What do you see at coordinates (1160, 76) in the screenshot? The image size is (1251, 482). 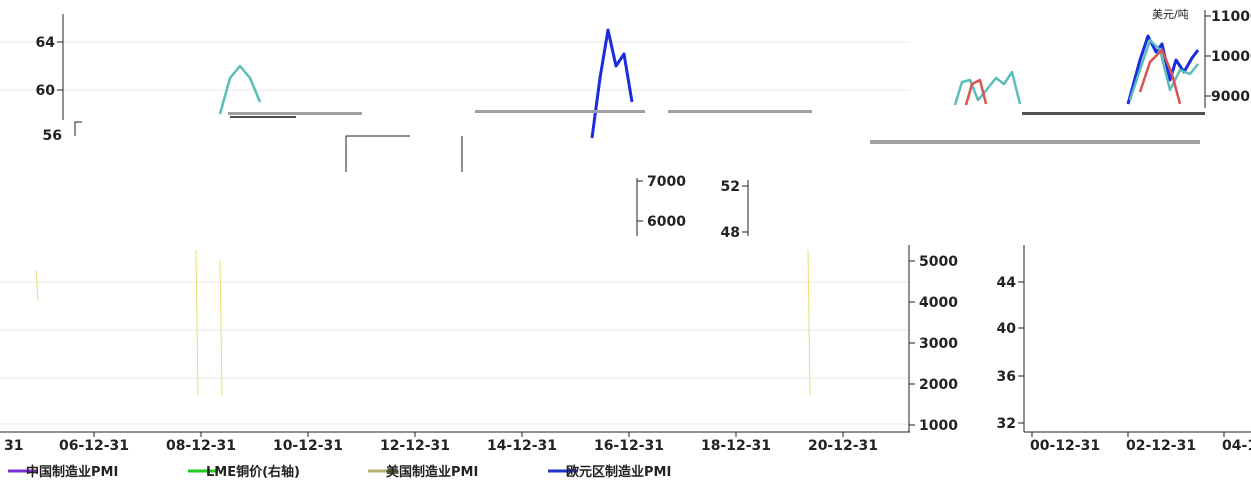 I see `red-trace-inset` at bounding box center [1160, 76].